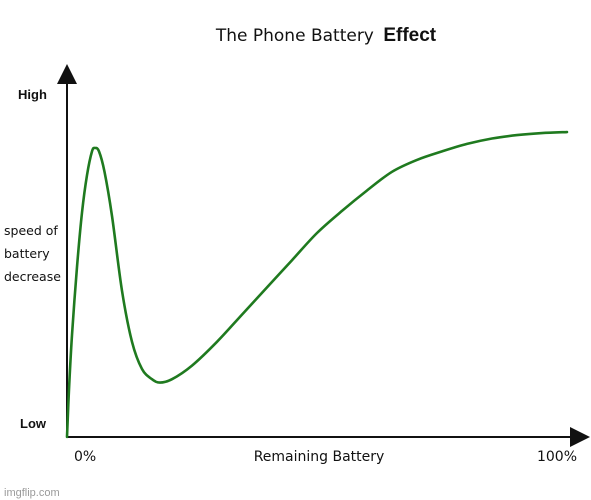  What do you see at coordinates (32, 493) in the screenshot?
I see `watermark: imgflip.com` at bounding box center [32, 493].